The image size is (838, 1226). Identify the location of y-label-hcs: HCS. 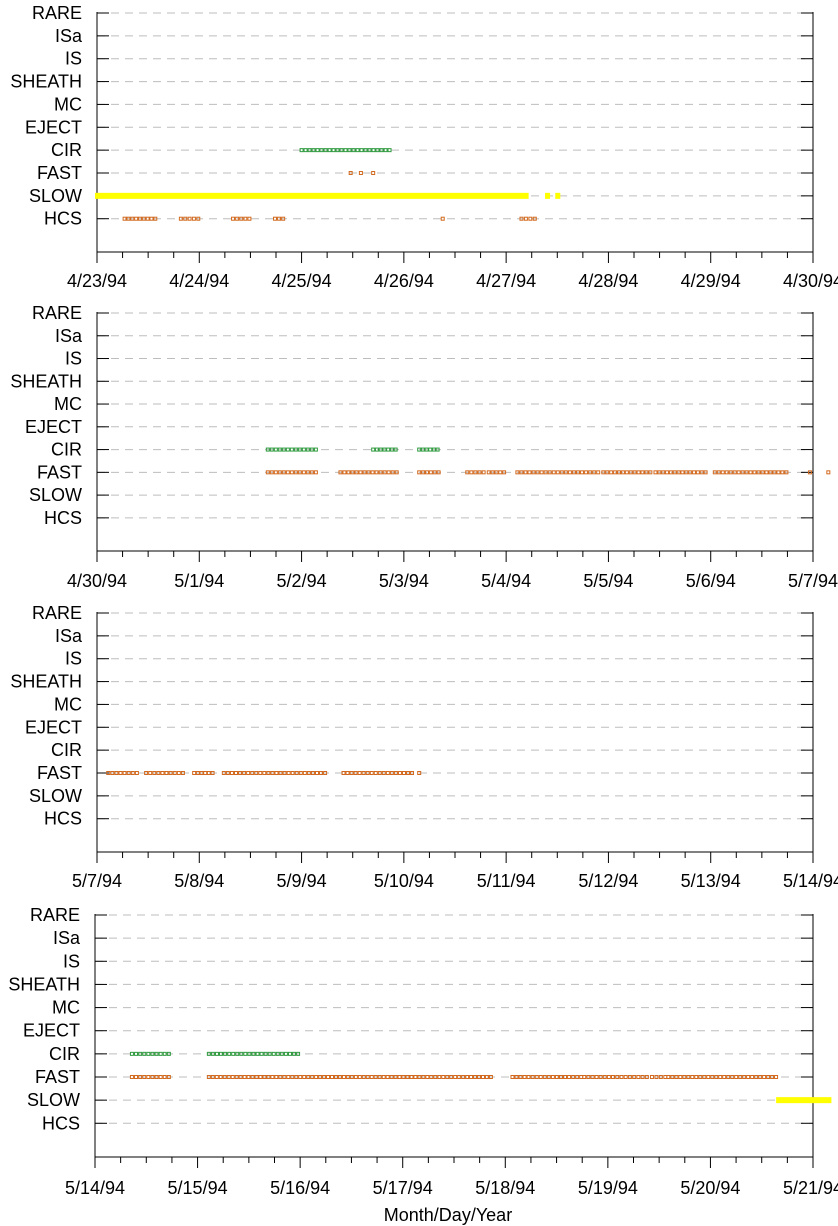
(63, 819).